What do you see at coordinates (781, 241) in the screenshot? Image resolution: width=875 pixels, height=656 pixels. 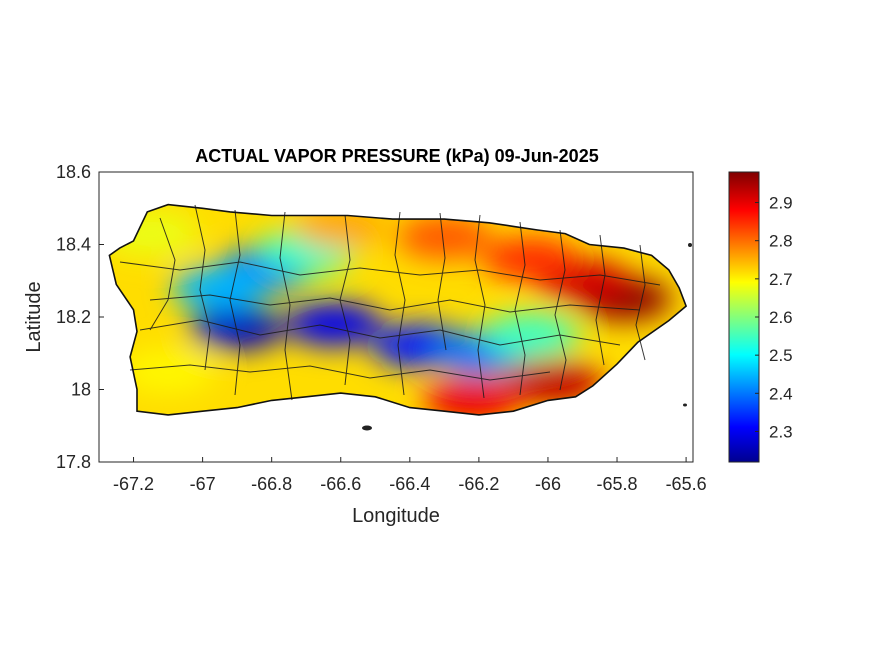 I see `colorbar-tick-label: 2.8` at bounding box center [781, 241].